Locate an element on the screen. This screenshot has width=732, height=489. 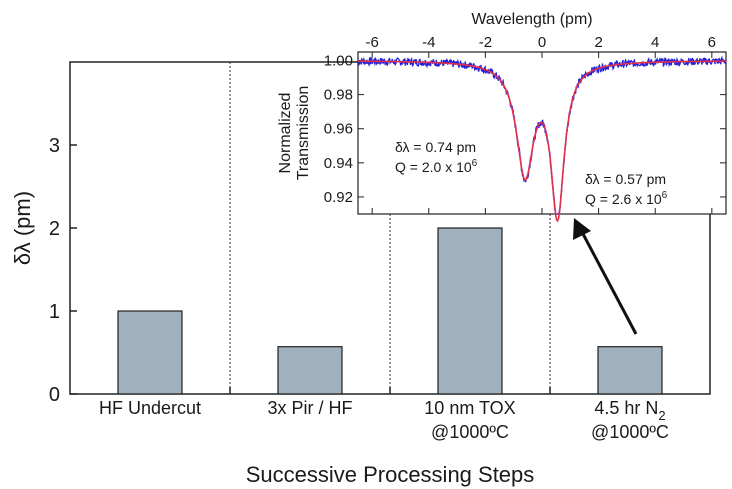
category-label: 4.5 hr N2 is located at coordinates (629, 410).